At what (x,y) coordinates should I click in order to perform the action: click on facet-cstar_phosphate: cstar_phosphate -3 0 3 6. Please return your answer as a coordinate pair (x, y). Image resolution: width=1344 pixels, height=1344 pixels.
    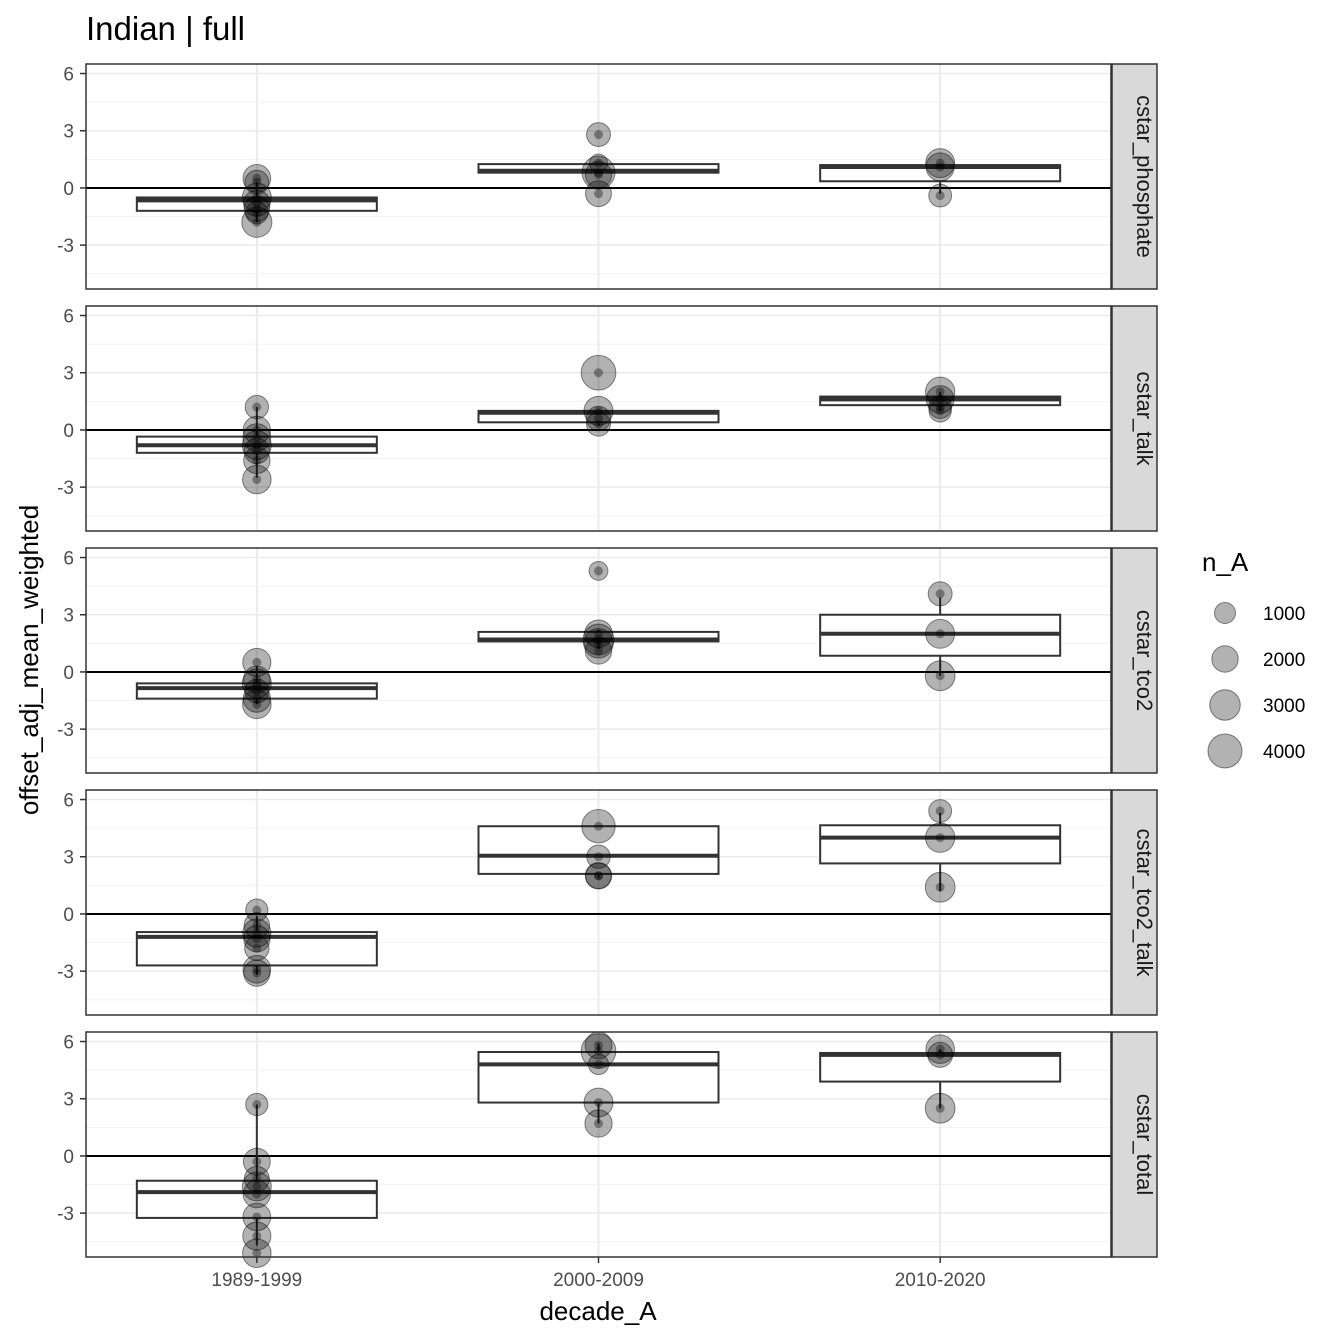
    Looking at the image, I should click on (607, 176).